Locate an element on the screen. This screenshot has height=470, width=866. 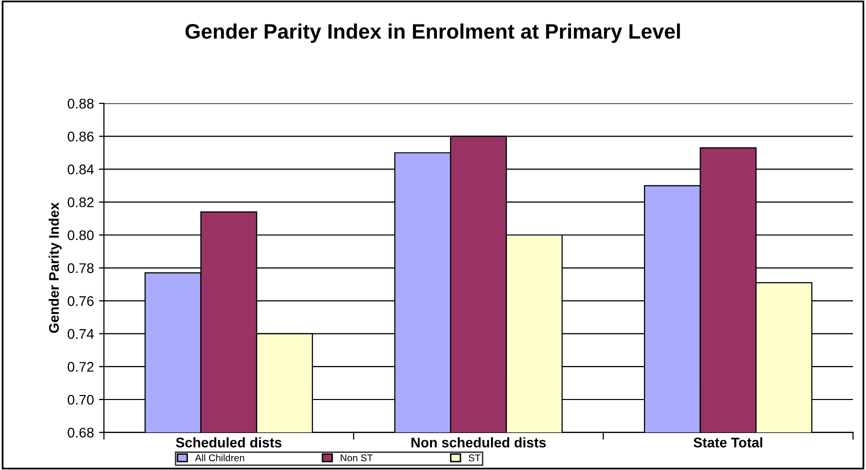
y-tick-label: 0.78 is located at coordinates (81, 268).